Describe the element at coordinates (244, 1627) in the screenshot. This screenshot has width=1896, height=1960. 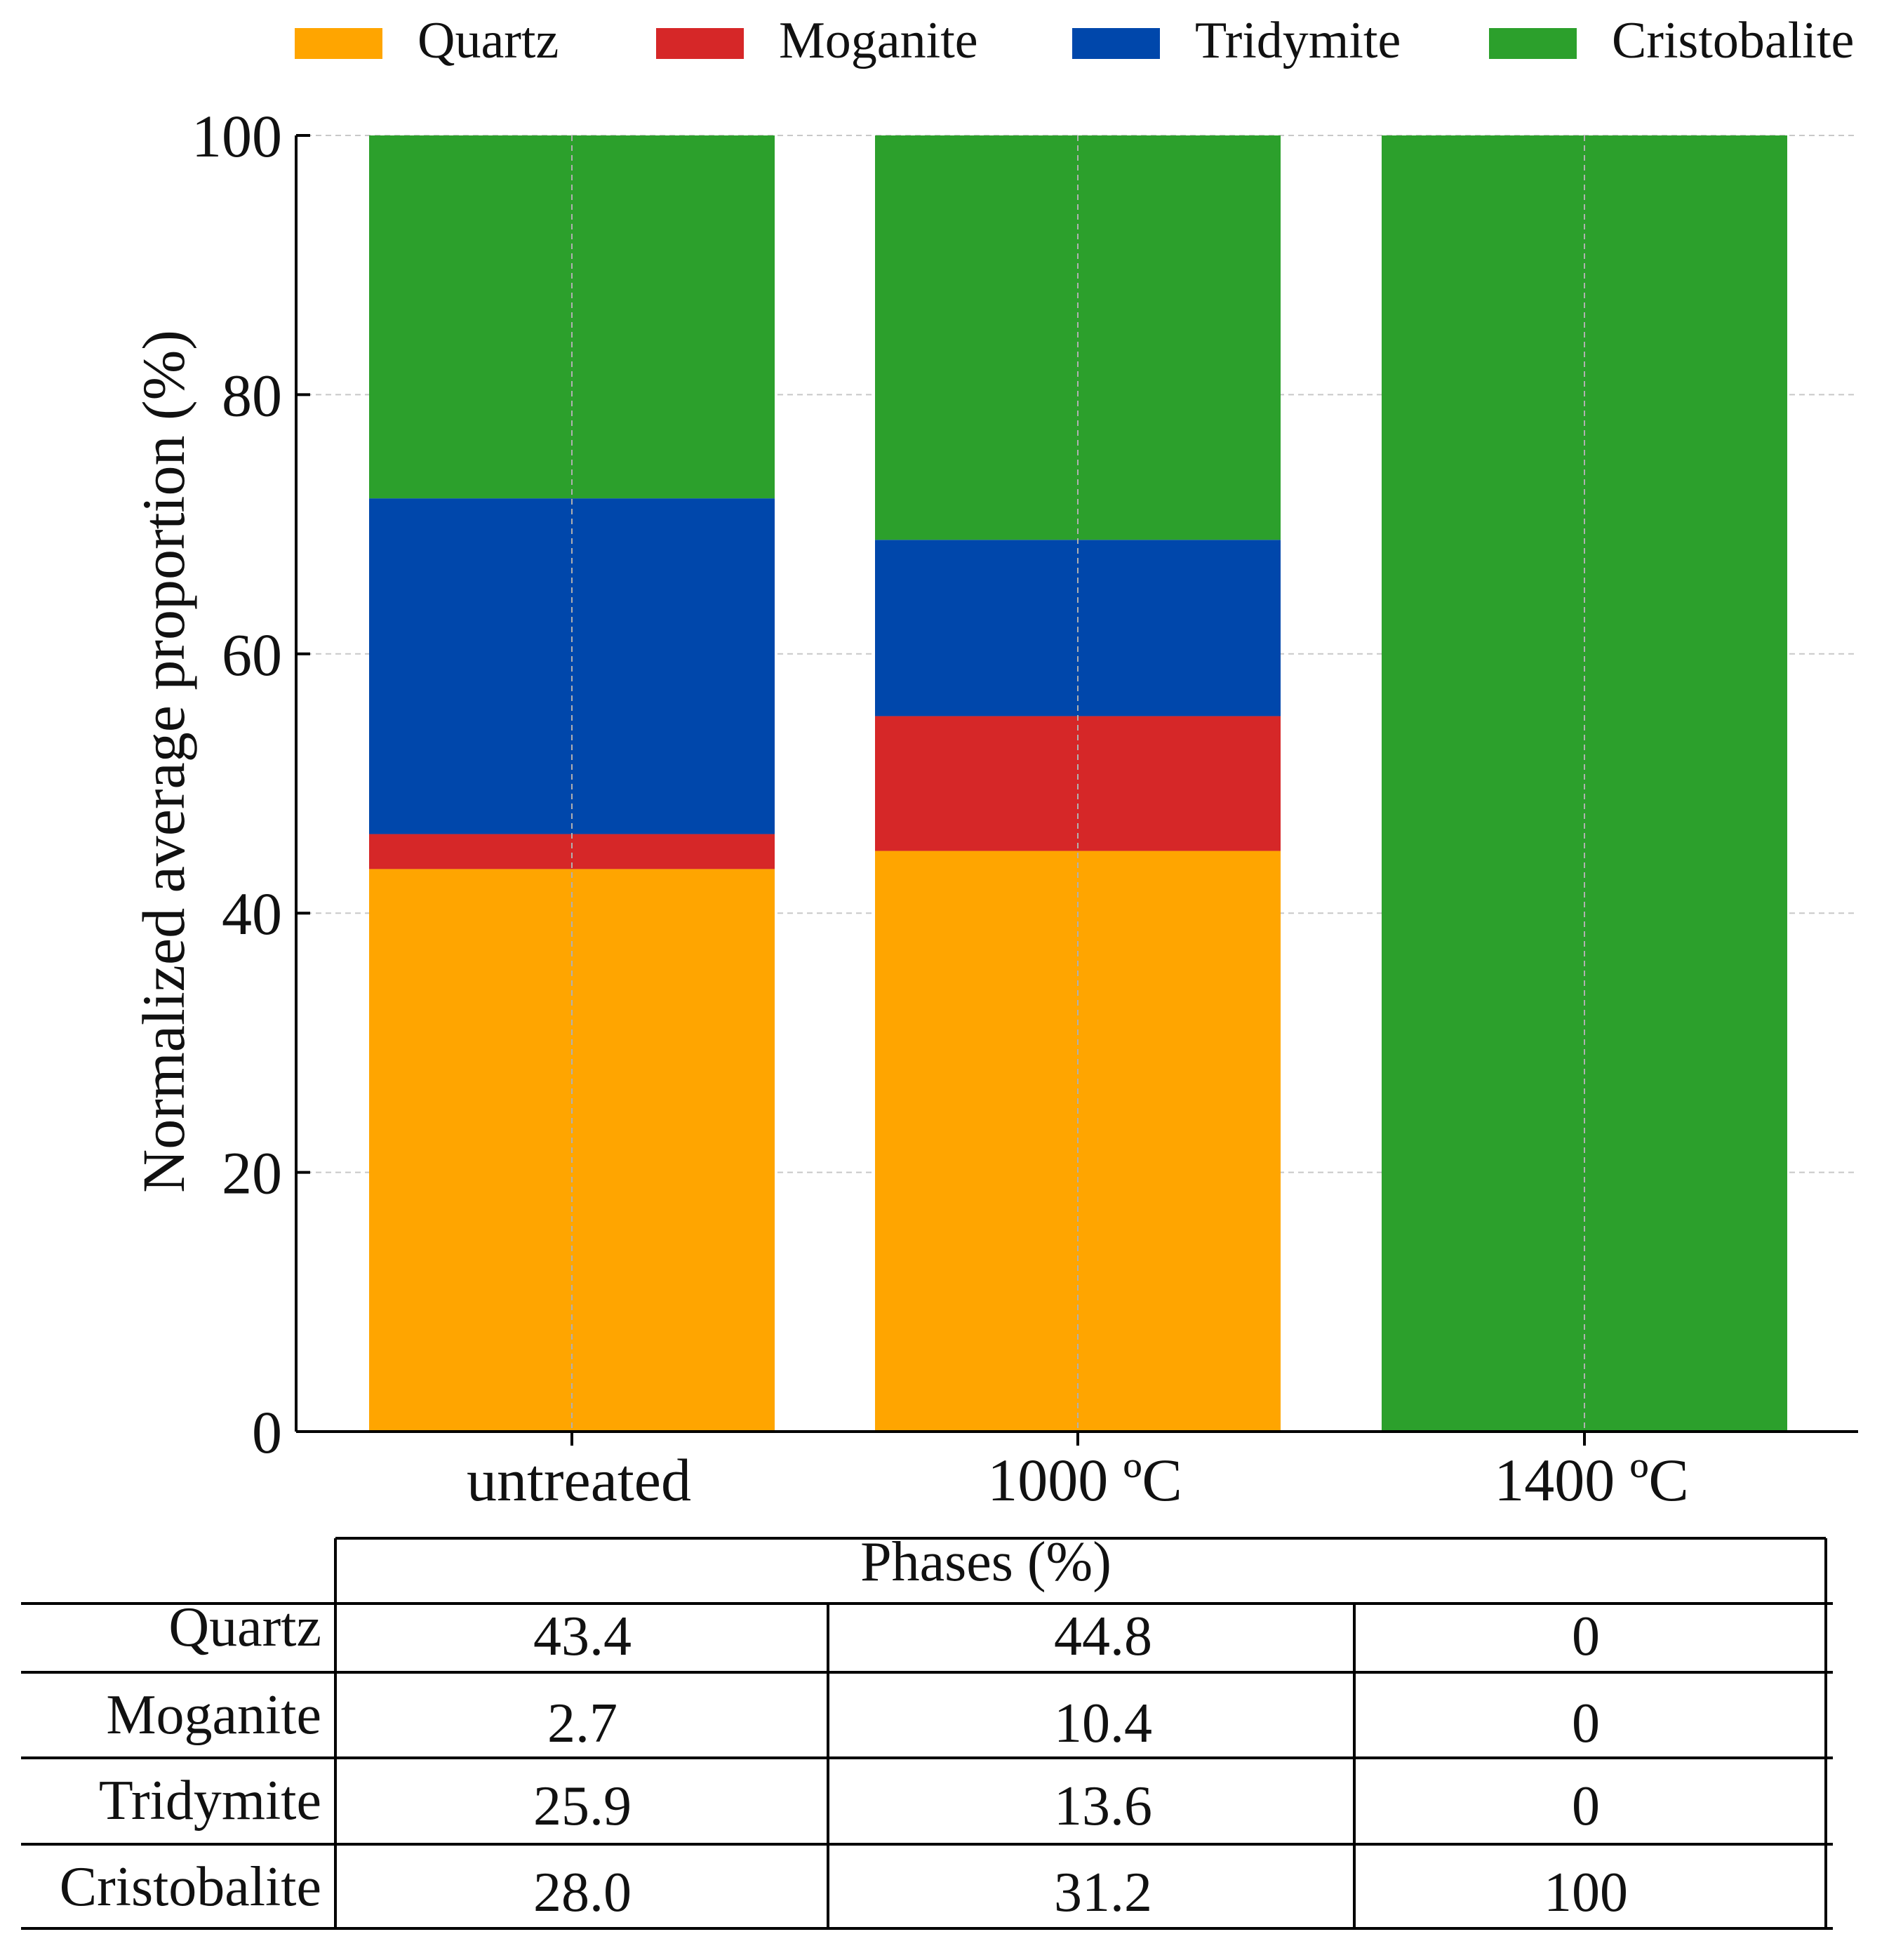
I see `table-row-label-quartz: Quartz` at that location.